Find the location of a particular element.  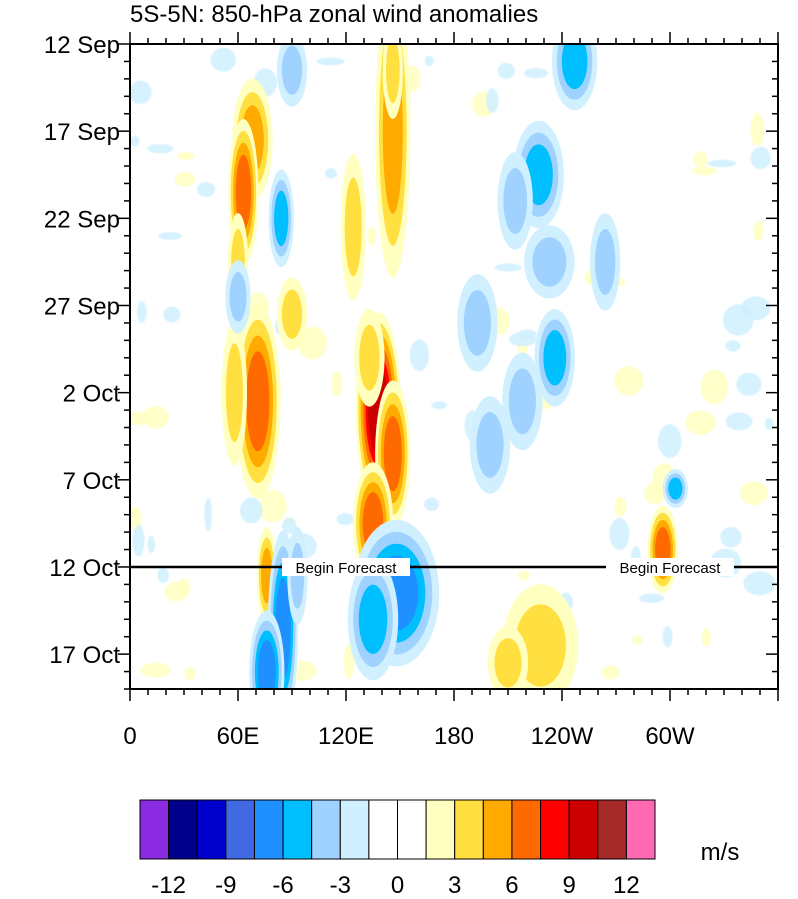

forecast-label: Begin Forecast is located at coordinates (671, 568).